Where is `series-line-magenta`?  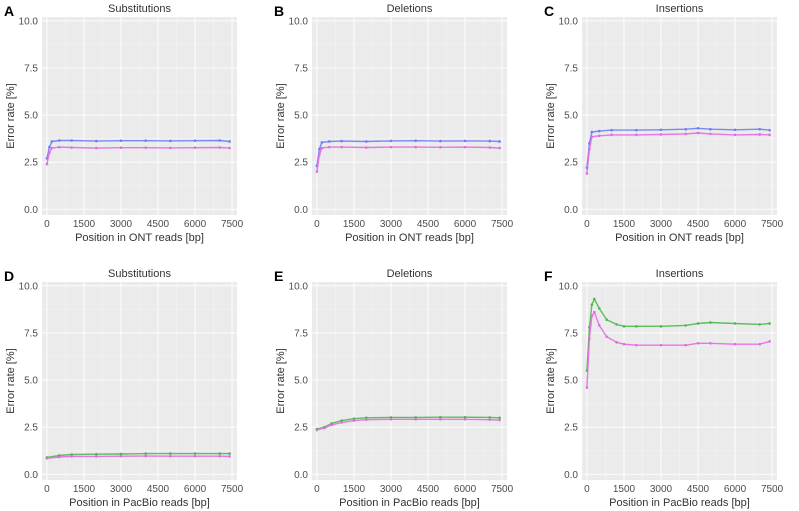 series-line-magenta is located at coordinates (408, 424).